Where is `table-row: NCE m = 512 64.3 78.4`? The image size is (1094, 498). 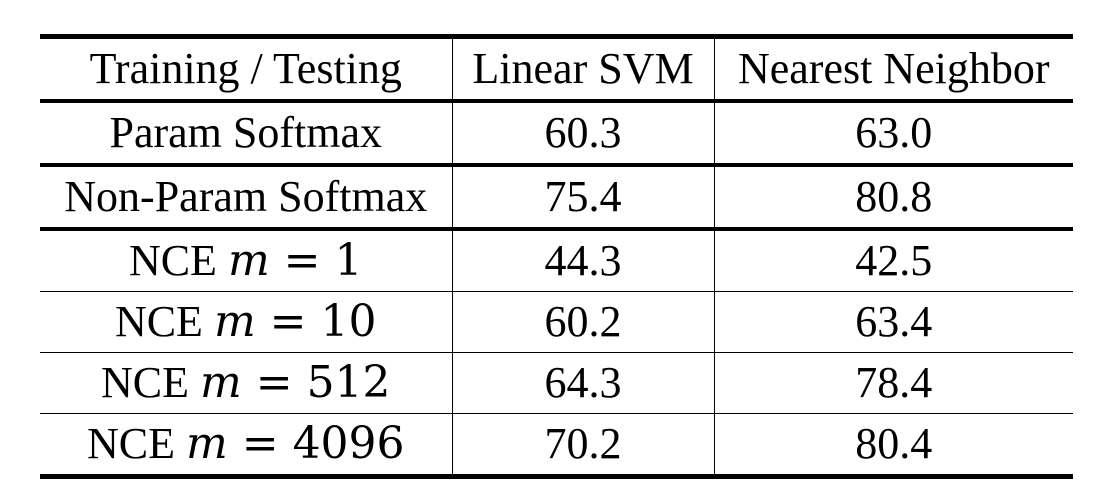
table-row: NCE m = 512 64.3 78.4 is located at coordinates (556, 383).